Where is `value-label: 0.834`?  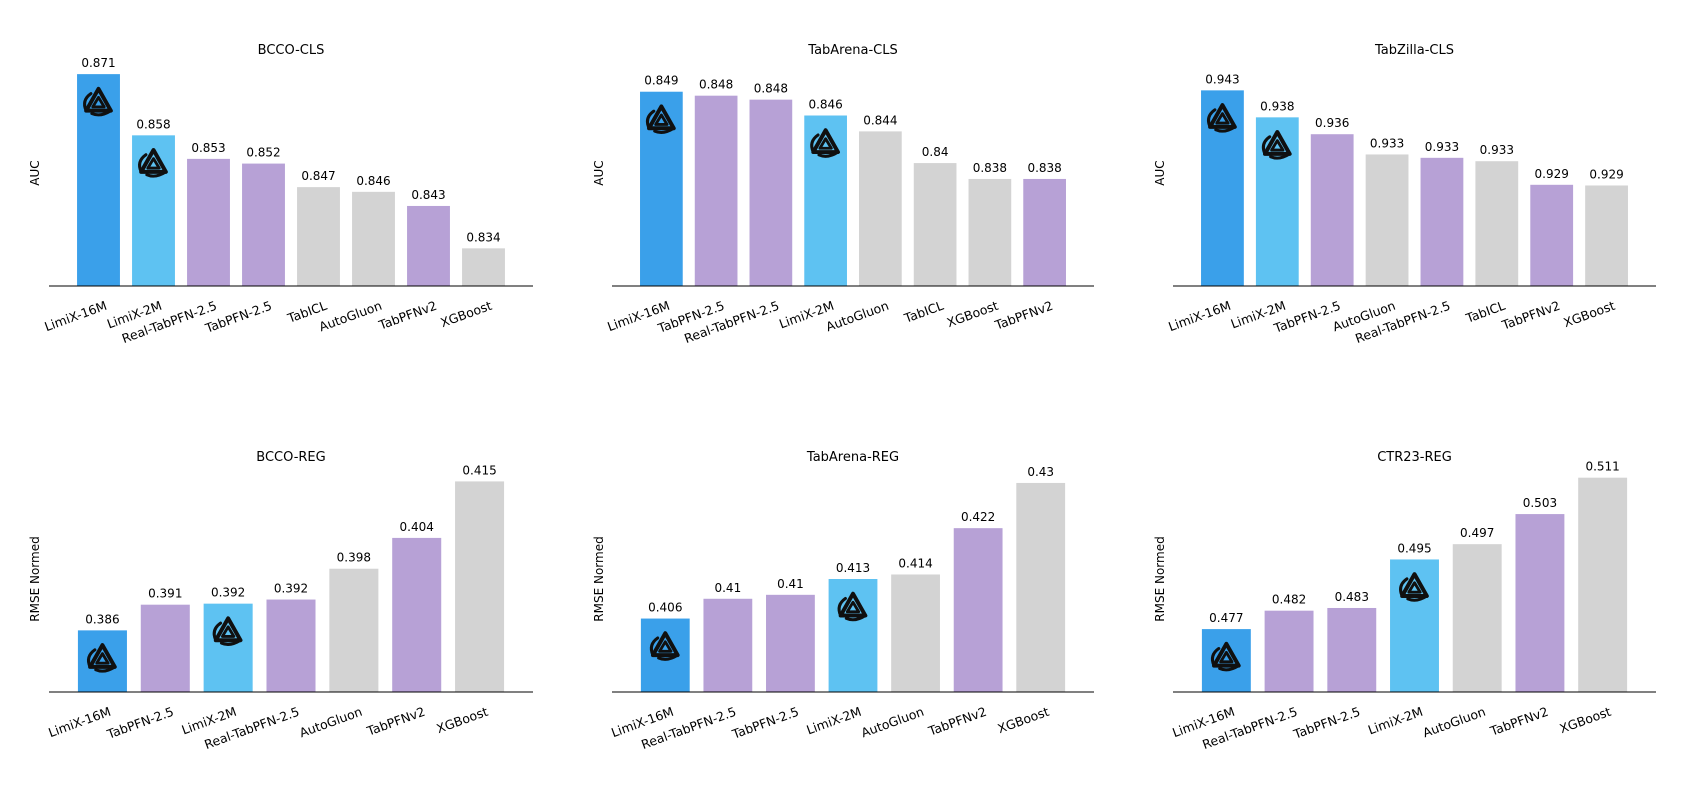
value-label: 0.834 is located at coordinates (483, 237).